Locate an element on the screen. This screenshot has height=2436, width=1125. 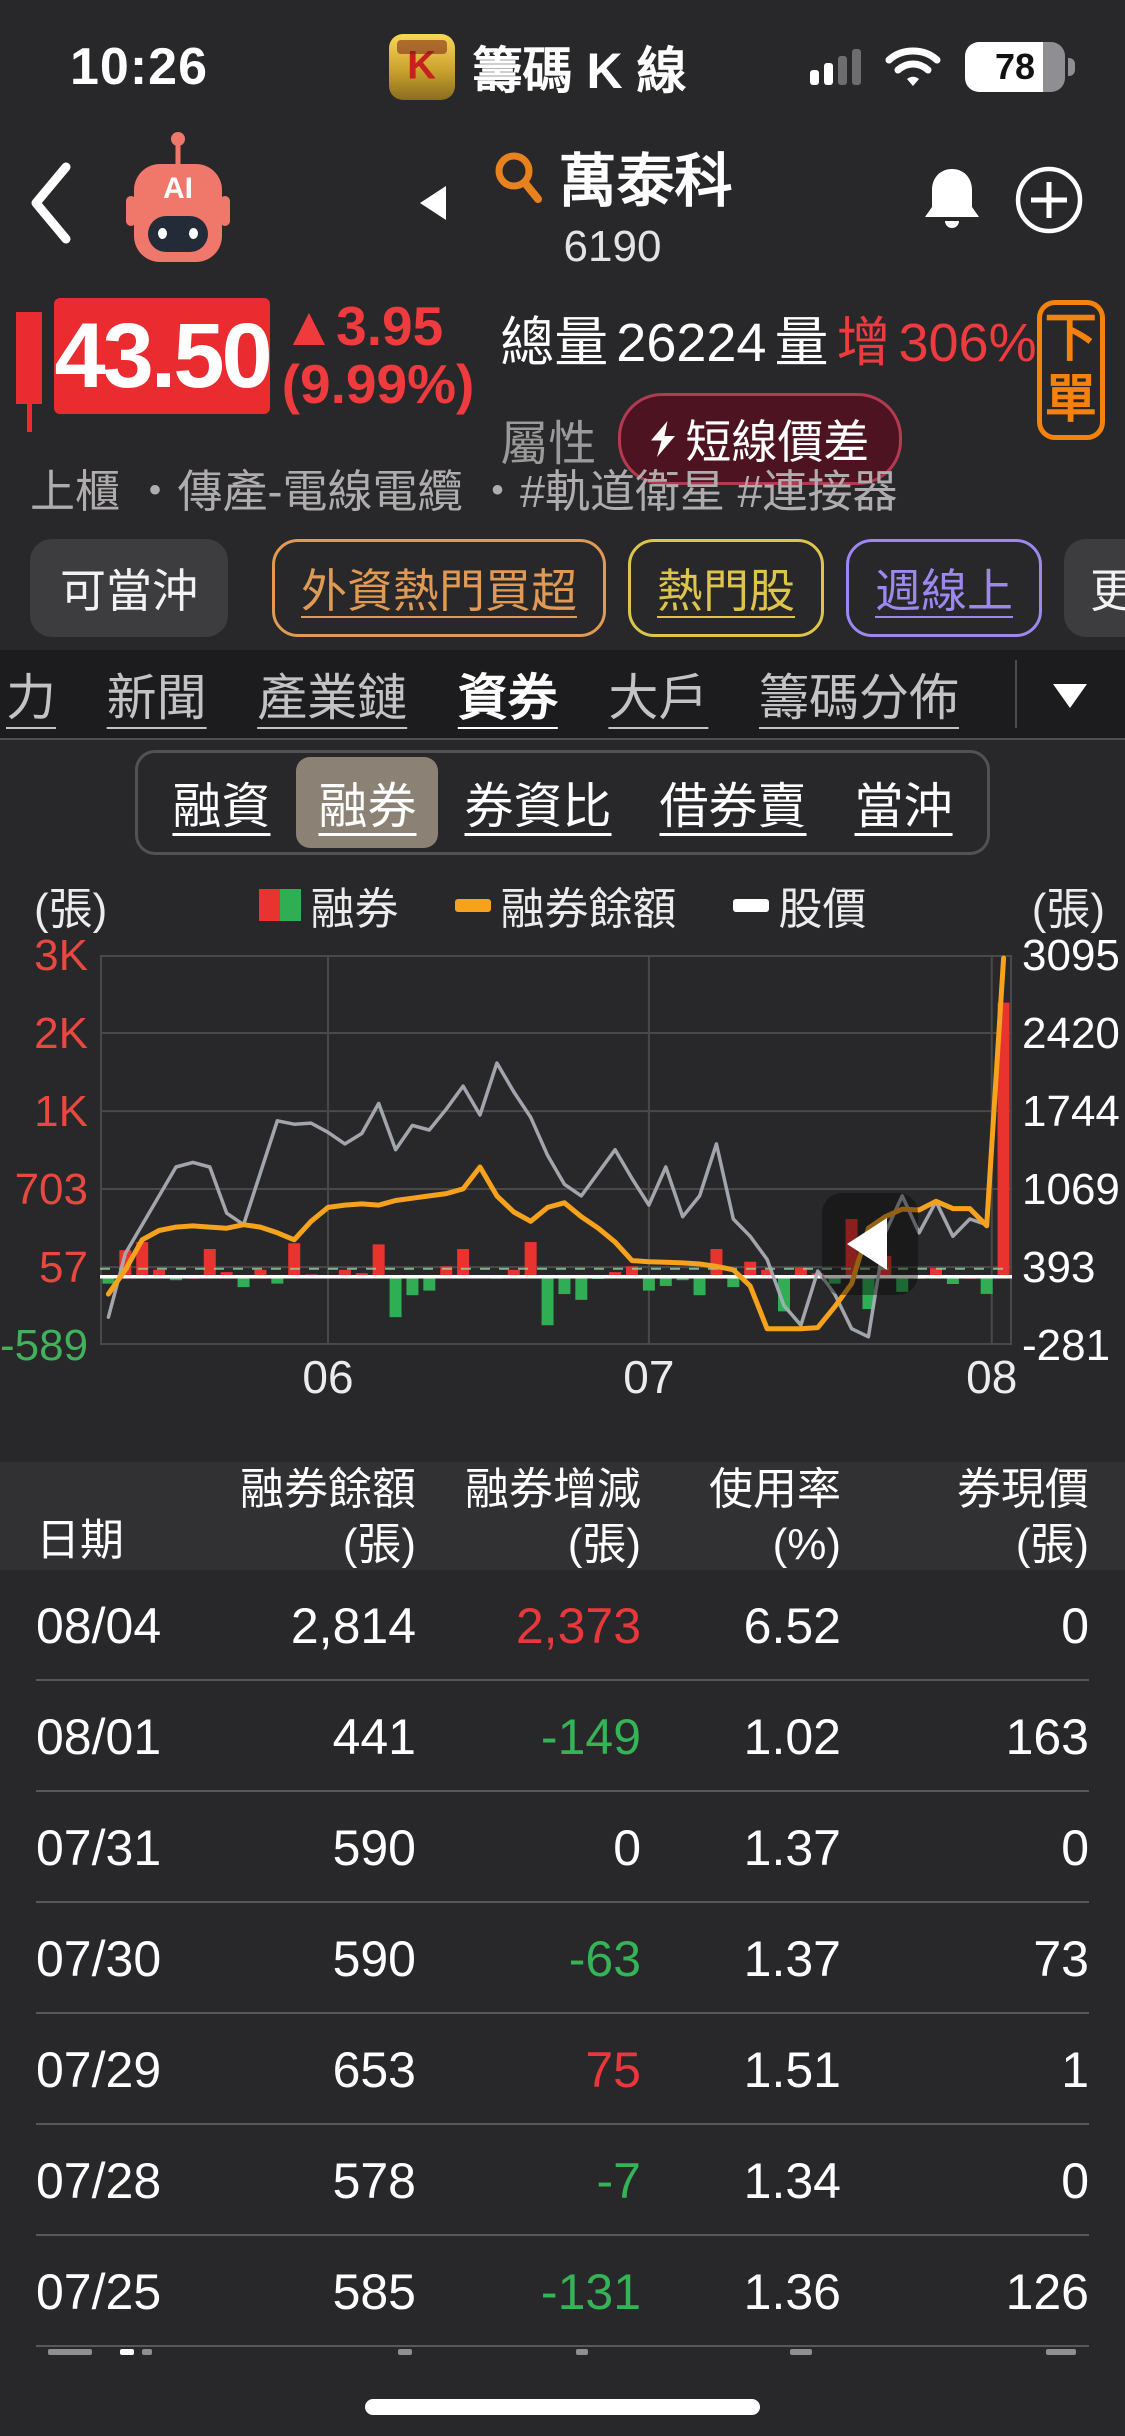
chip-day-trade: 可當沖 is located at coordinates (129, 587).